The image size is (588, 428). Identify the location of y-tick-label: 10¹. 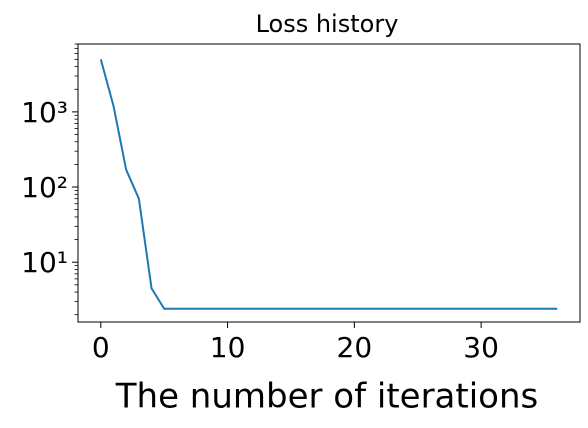
(44, 262).